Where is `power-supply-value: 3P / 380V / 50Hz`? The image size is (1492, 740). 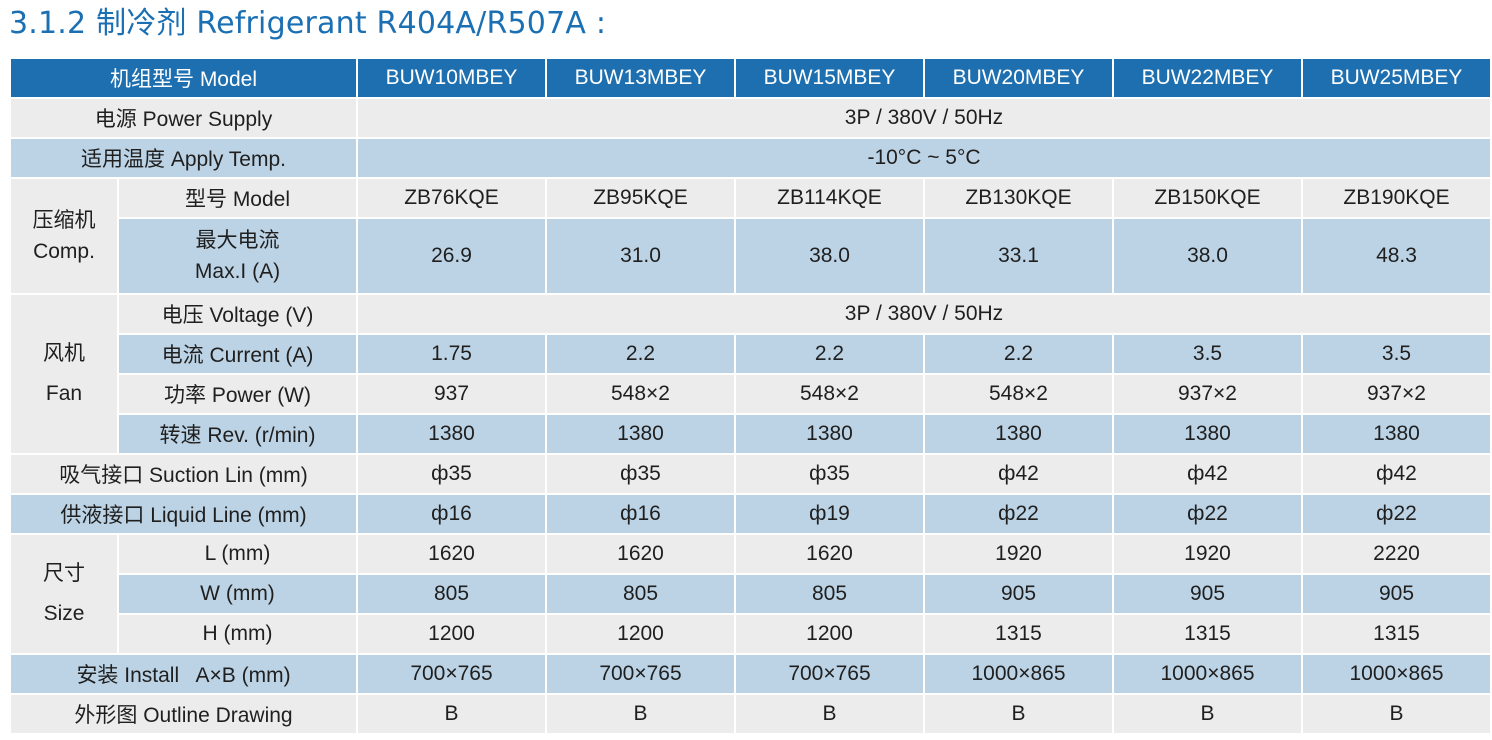 power-supply-value: 3P / 380V / 50Hz is located at coordinates (924, 118).